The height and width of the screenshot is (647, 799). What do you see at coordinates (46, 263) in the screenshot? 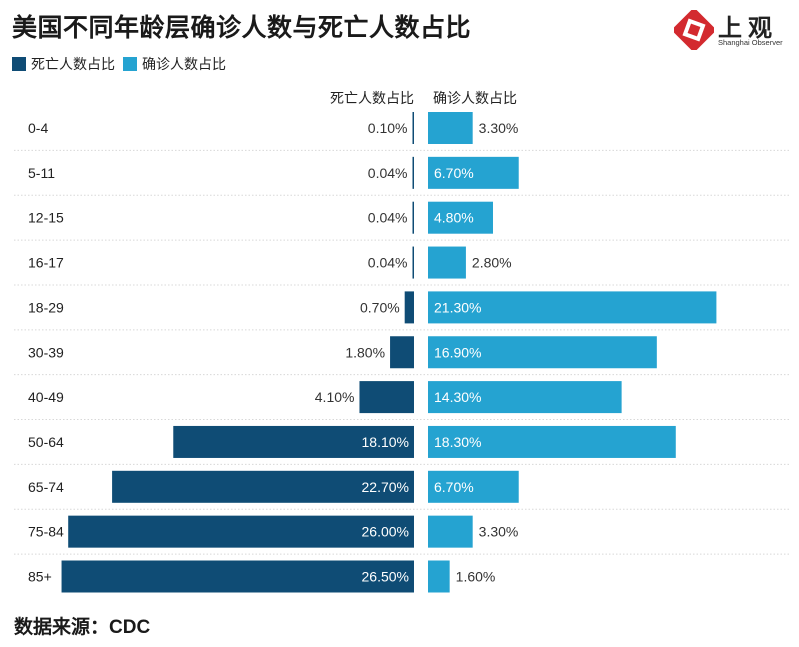
I see `category-label: 16-17` at bounding box center [46, 263].